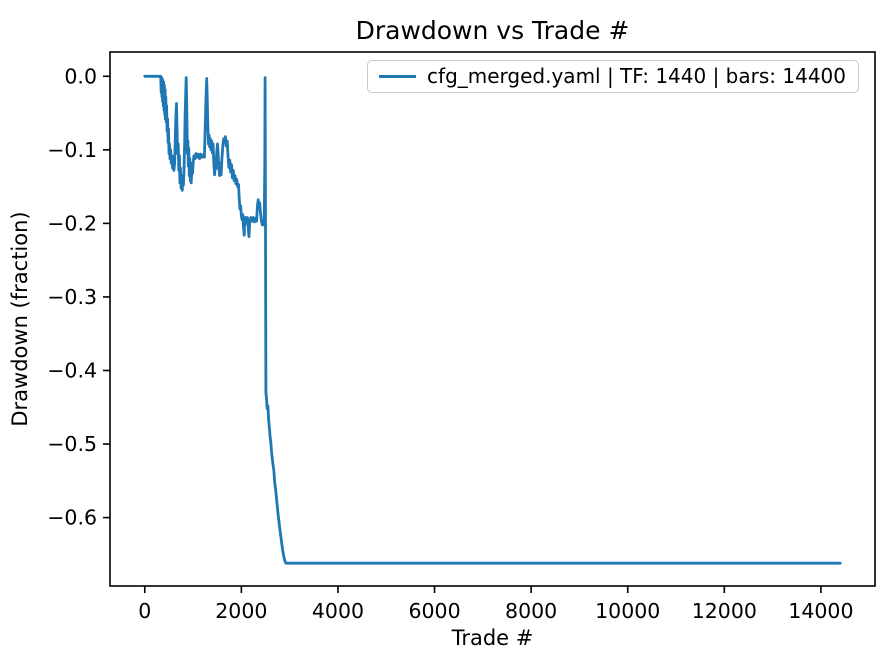 The height and width of the screenshot is (672, 896). Describe the element at coordinates (80, 76) in the screenshot. I see `y-tick-label: 0.0` at that location.